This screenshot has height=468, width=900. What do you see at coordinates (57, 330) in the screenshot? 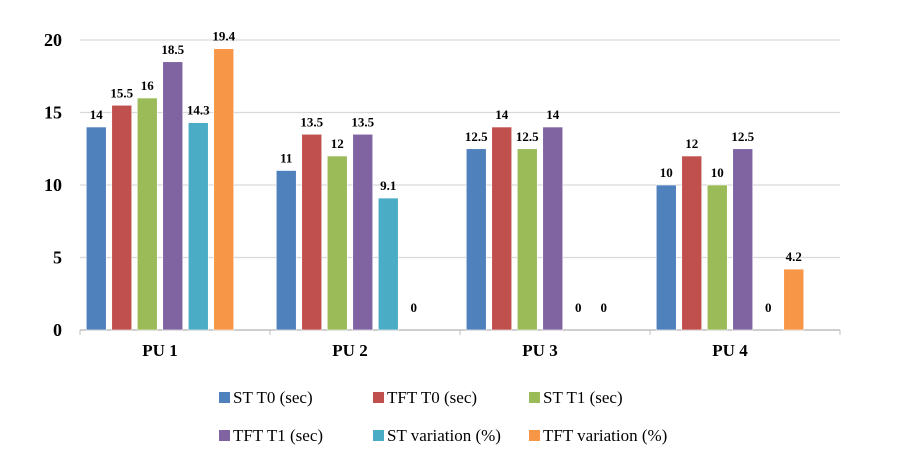
I see `y-tick-label: 0` at bounding box center [57, 330].